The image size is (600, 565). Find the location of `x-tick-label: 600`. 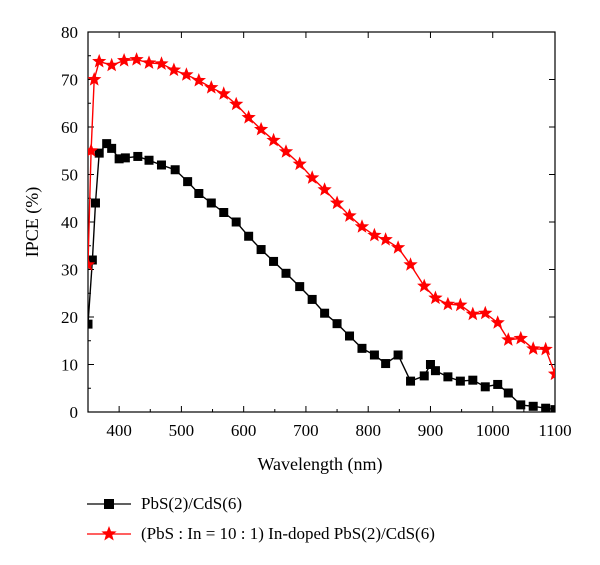

x-tick-label: 600 is located at coordinates (244, 430).